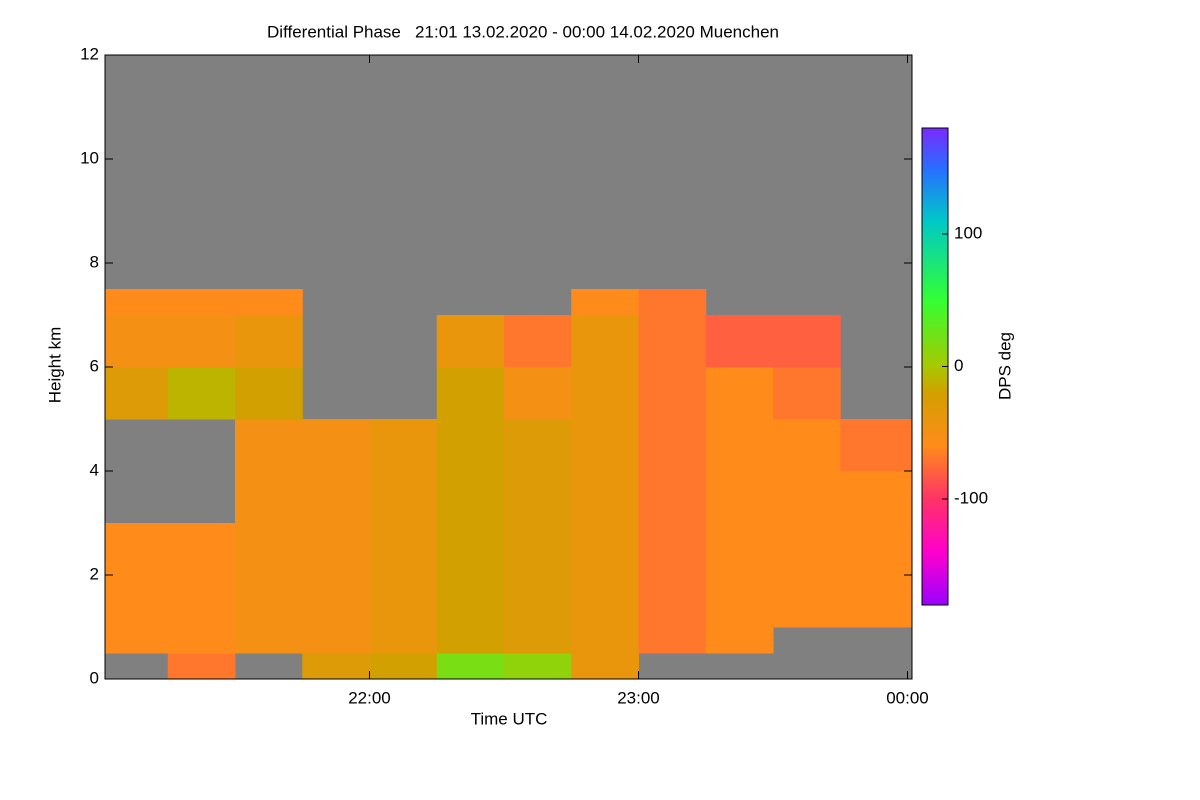 Image resolution: width=1200 pixels, height=800 pixels. What do you see at coordinates (94, 365) in the screenshot?
I see `y-tick-label: 6` at bounding box center [94, 365].